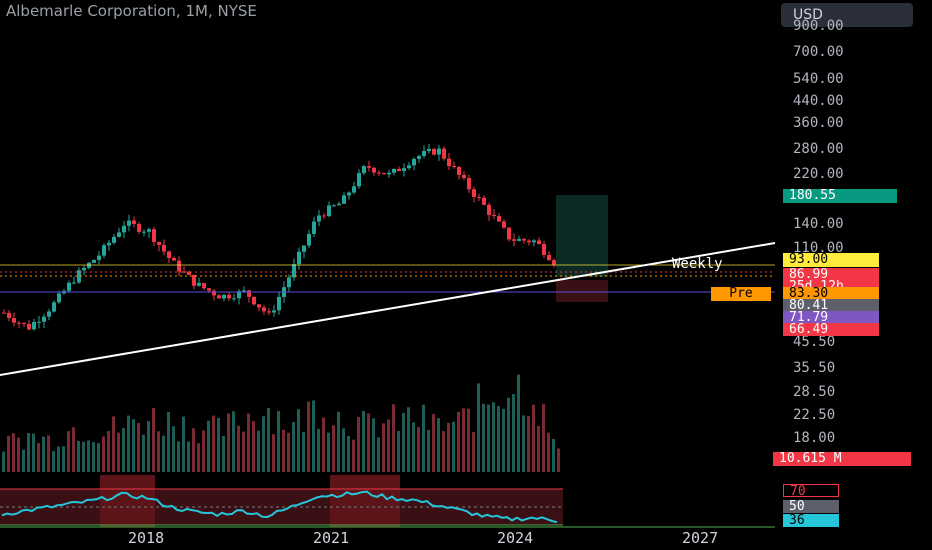 The height and width of the screenshot is (550, 932). I want to click on price-axis-tick: 22.50, so click(814, 415).